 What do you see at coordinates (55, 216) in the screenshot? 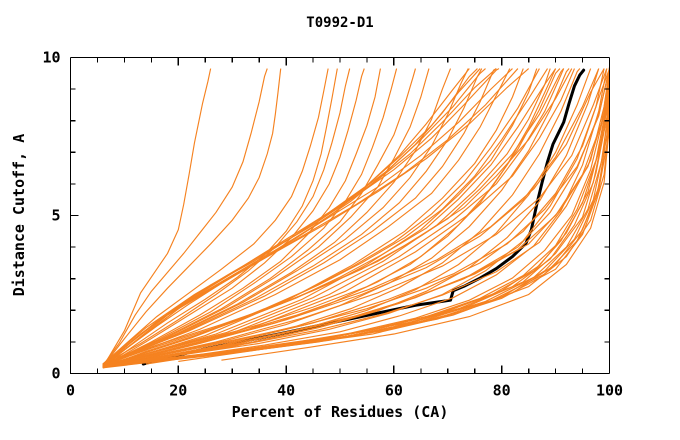
I see `y-tick-label: 5` at bounding box center [55, 216].